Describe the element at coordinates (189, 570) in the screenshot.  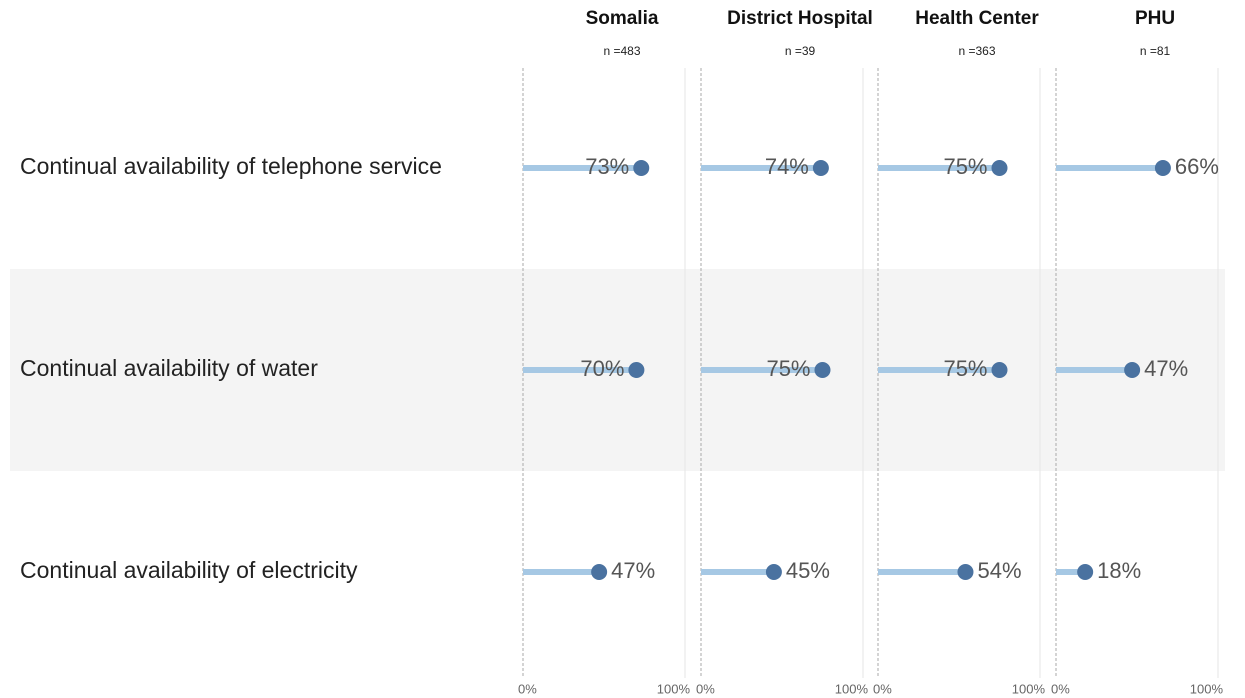
I see `category-label: Continual availability of electricity` at that location.